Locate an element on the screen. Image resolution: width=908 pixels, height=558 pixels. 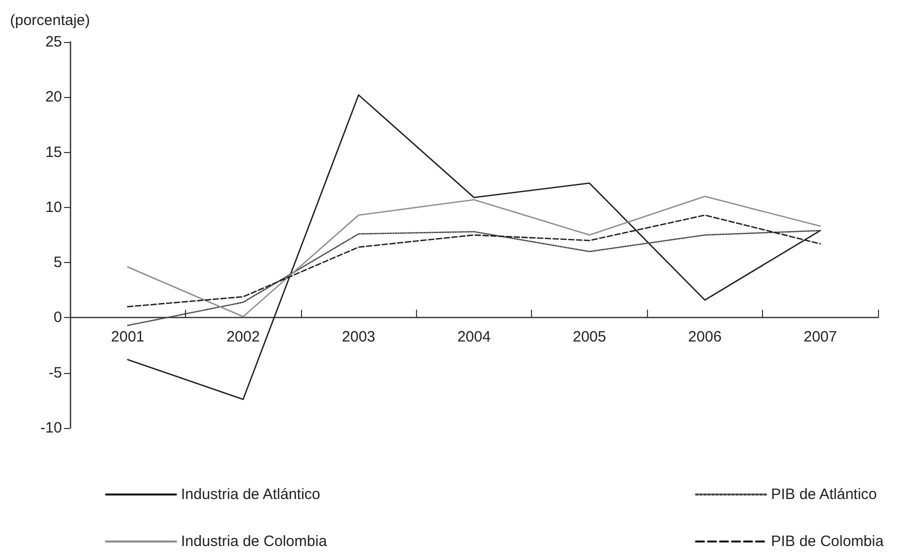
y-axis-title: (porcentaje) is located at coordinates (50, 20).